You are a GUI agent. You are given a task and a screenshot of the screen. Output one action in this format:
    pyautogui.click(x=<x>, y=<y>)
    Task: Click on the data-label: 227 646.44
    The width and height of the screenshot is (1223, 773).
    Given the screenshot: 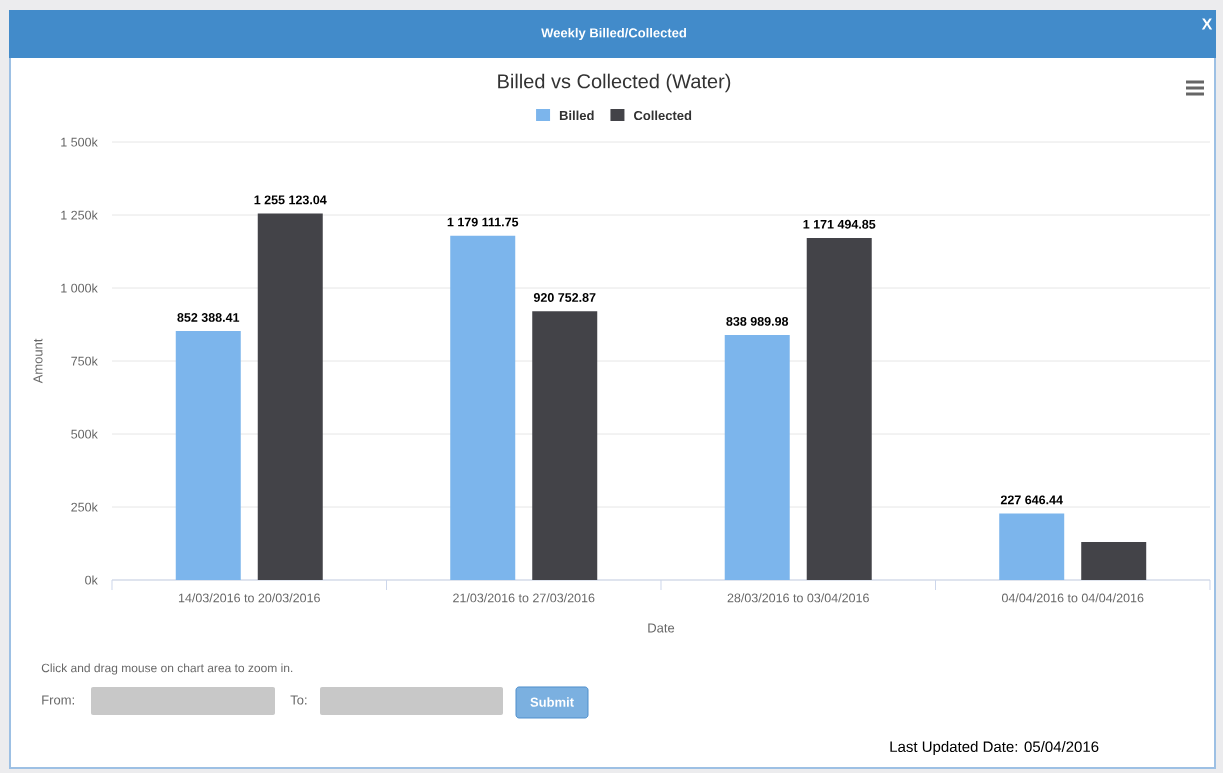 What is the action you would take?
    pyautogui.click(x=1031, y=500)
    